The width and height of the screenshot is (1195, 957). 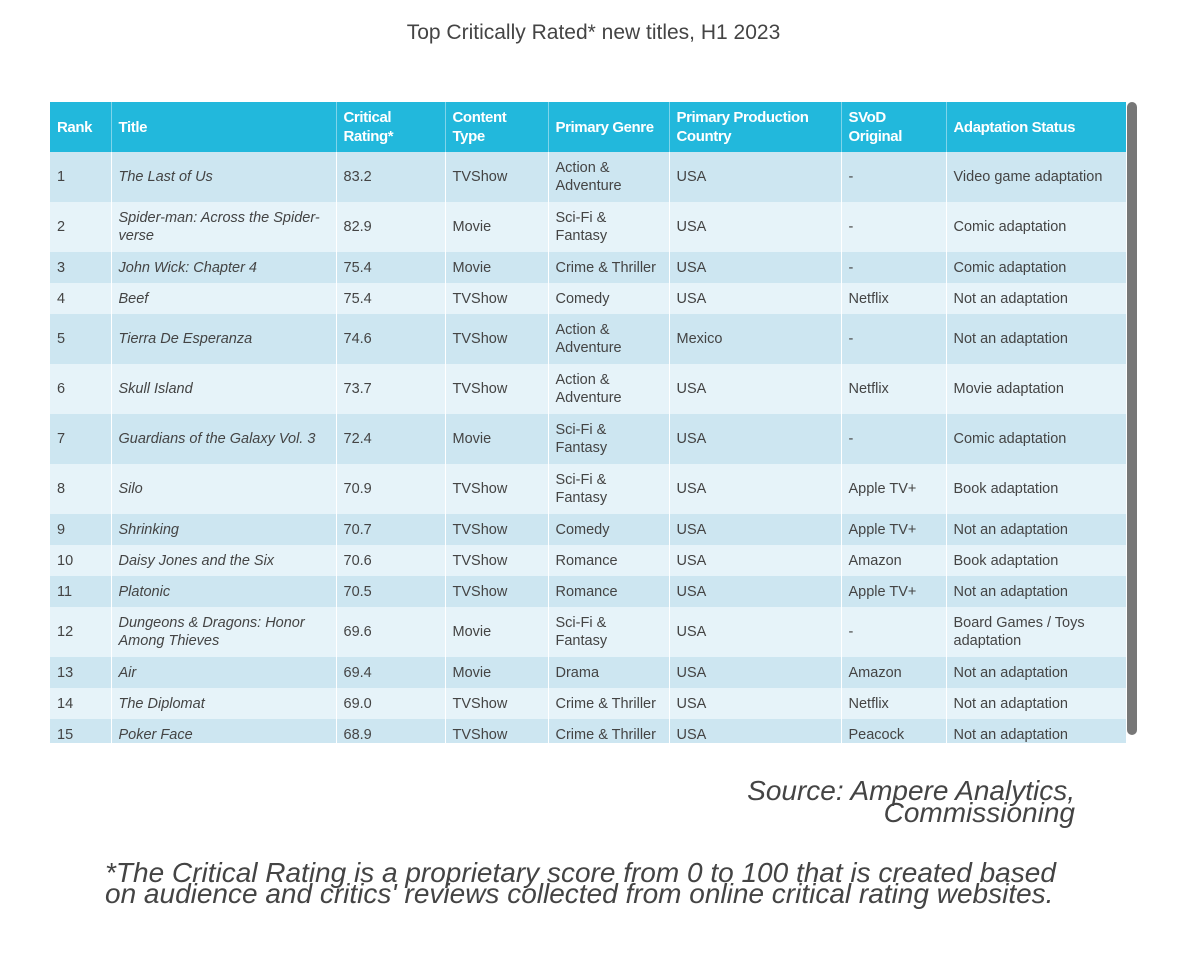 What do you see at coordinates (391, 632) in the screenshot?
I see `table-cell: 69.6` at bounding box center [391, 632].